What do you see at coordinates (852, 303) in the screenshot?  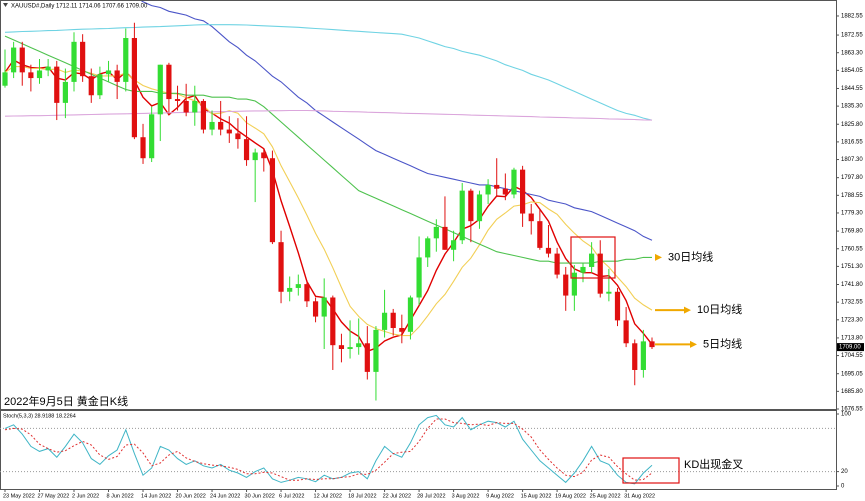 I see `y-tick-label: 1732.55` at bounding box center [852, 303].